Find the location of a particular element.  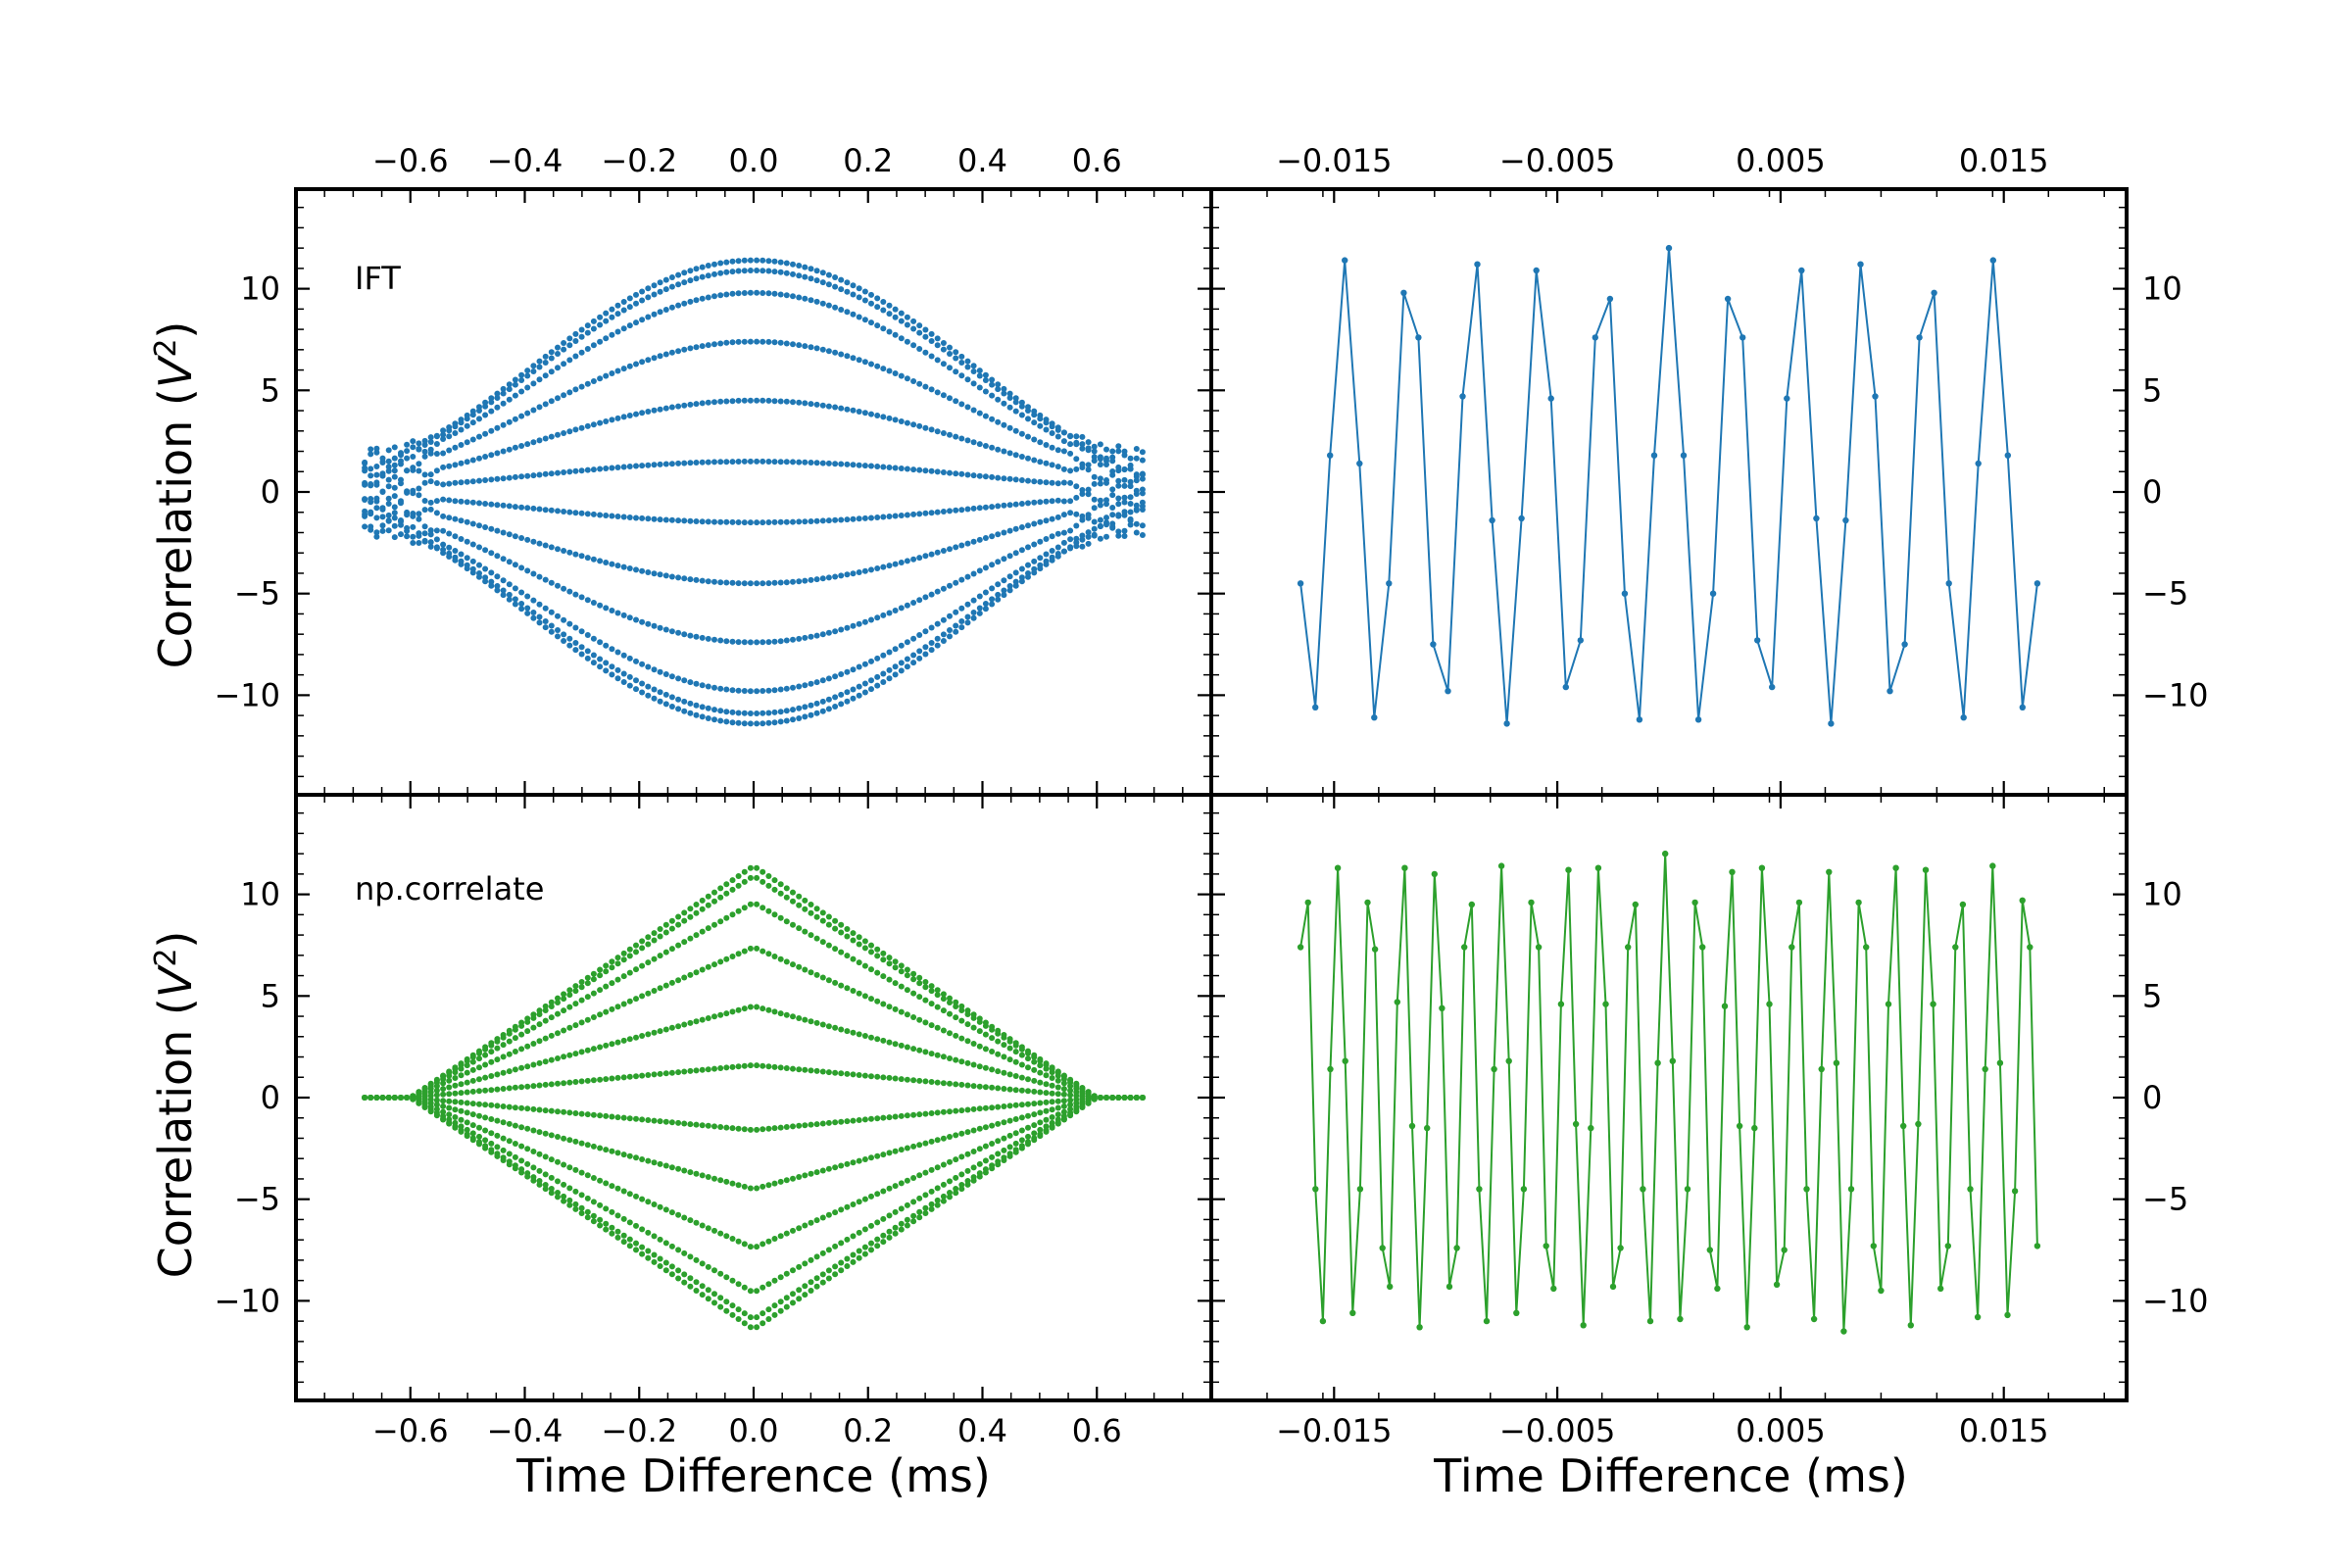

x-tick-label: 0.2 is located at coordinates (868, 160).